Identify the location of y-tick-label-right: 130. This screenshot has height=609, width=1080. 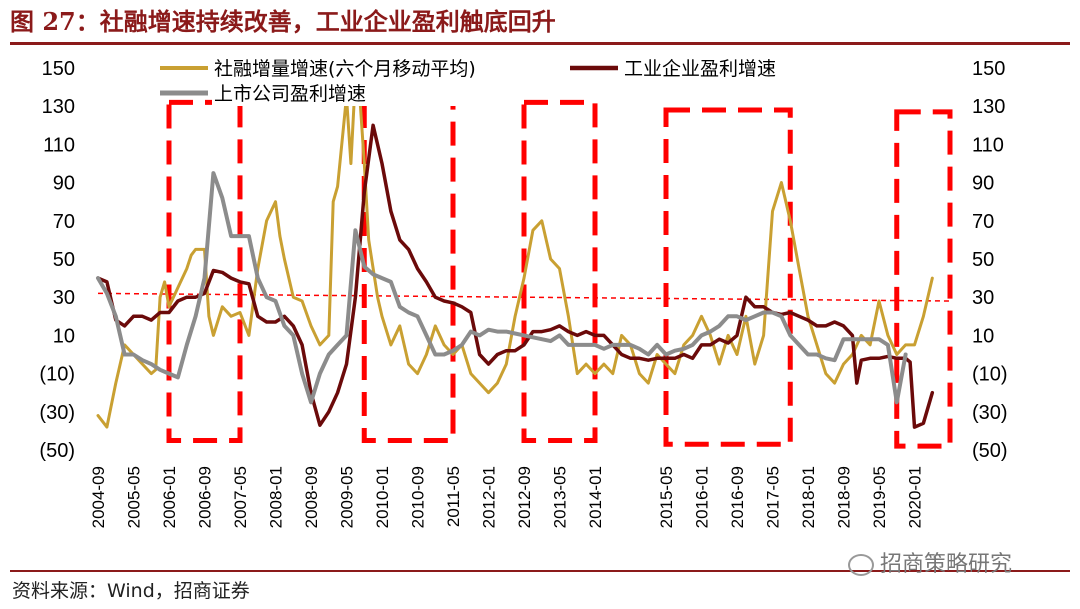
(988, 107).